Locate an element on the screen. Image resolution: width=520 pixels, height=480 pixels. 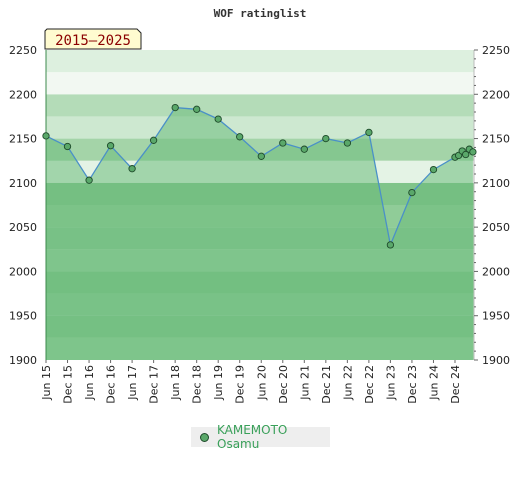
x-tick-label-Dec-20: Dec 20 is located at coordinates (283, 384).